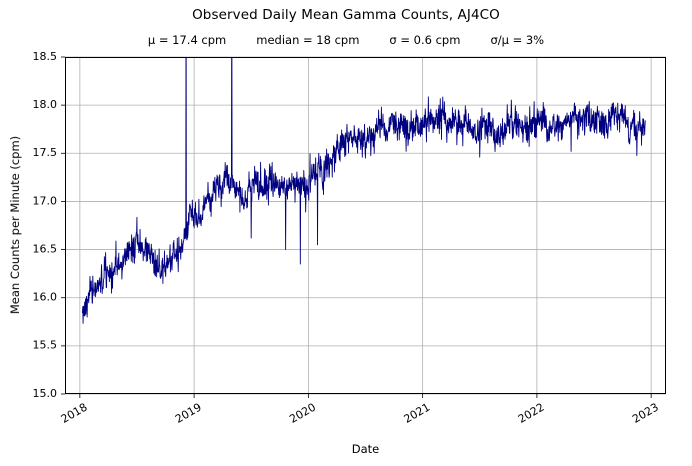  What do you see at coordinates (425, 40) in the screenshot?
I see `stat-sigma: σ = 0.6 cpm` at bounding box center [425, 40].